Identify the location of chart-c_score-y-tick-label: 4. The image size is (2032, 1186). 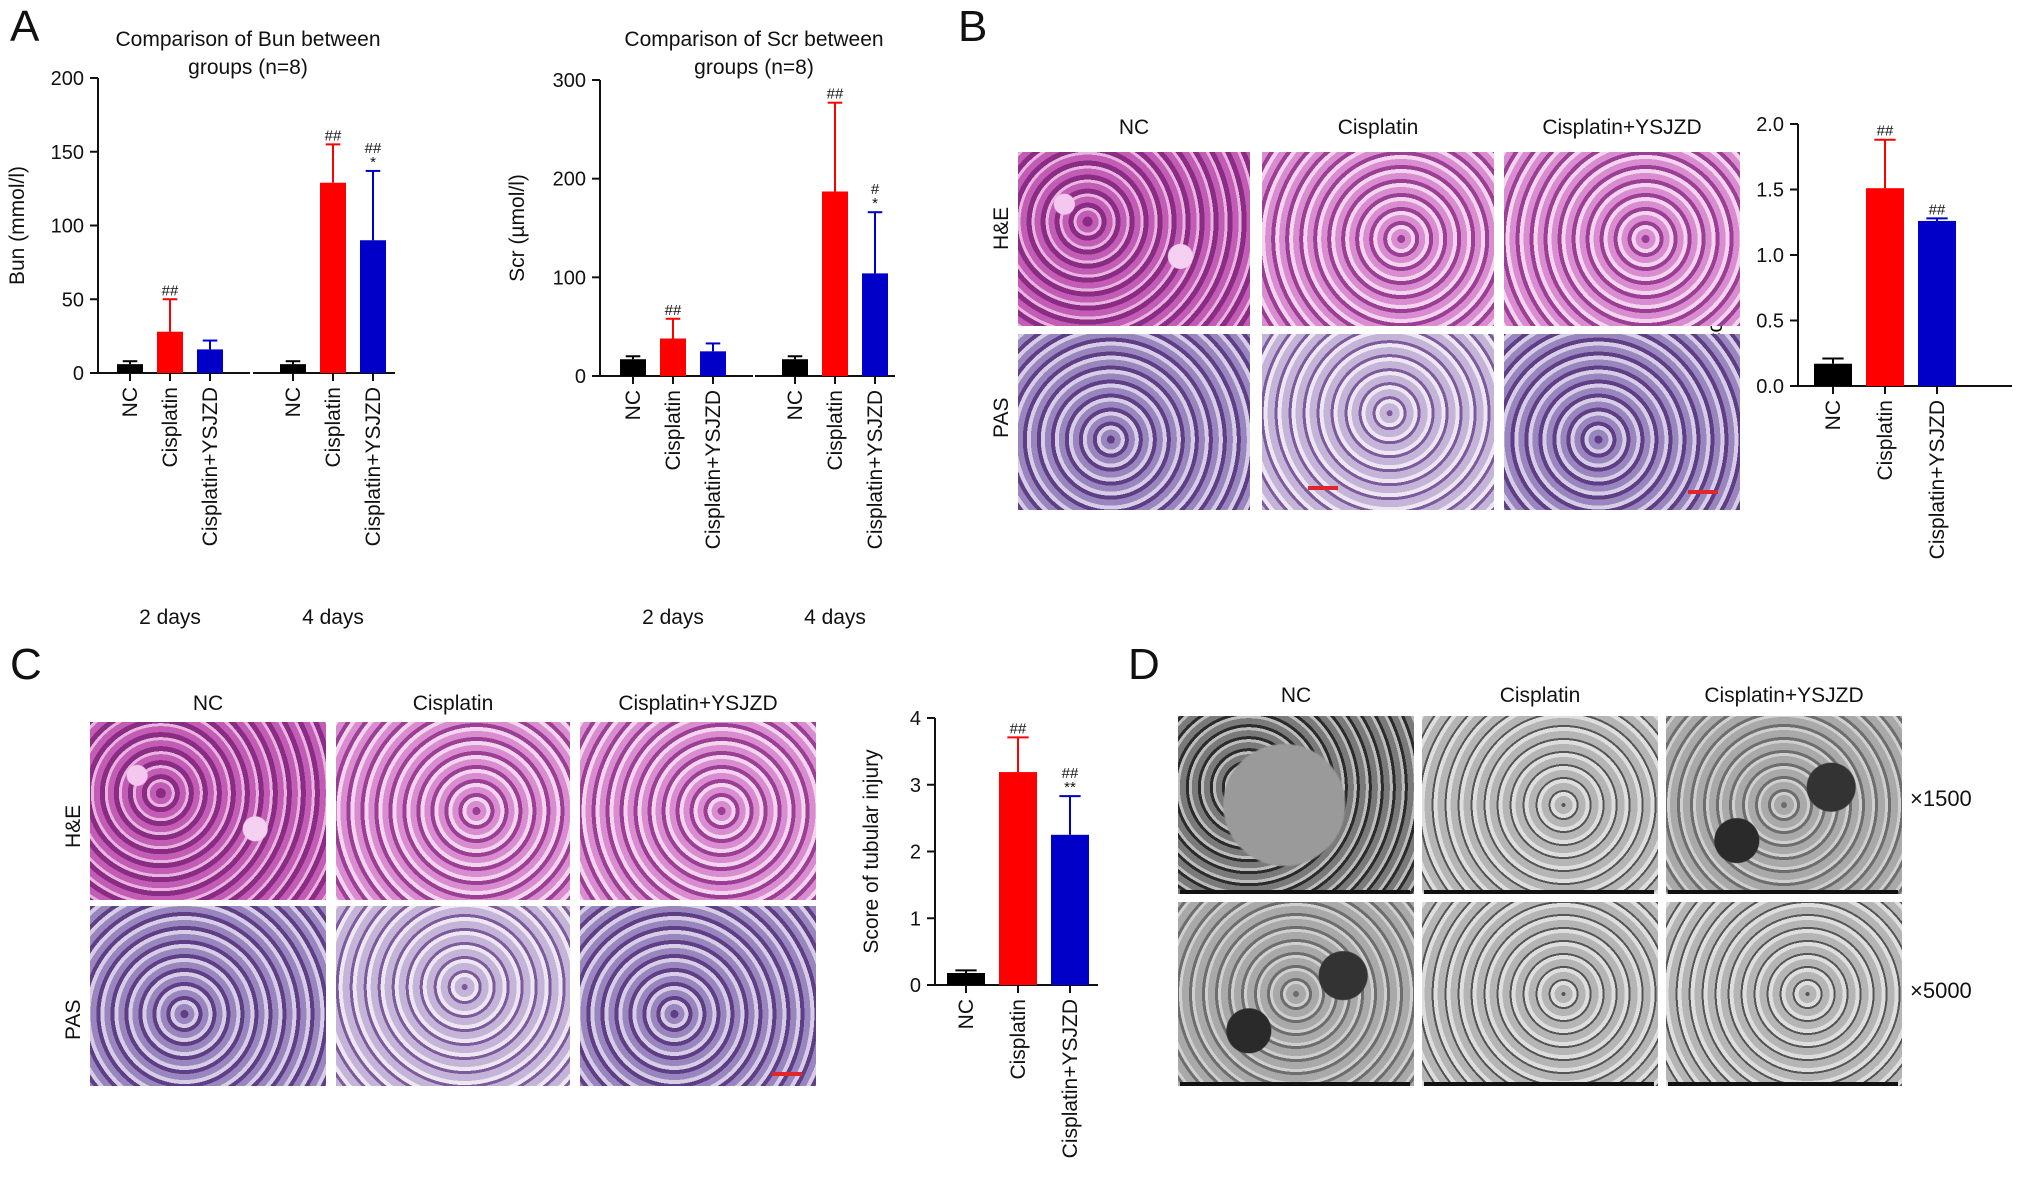
(915, 719).